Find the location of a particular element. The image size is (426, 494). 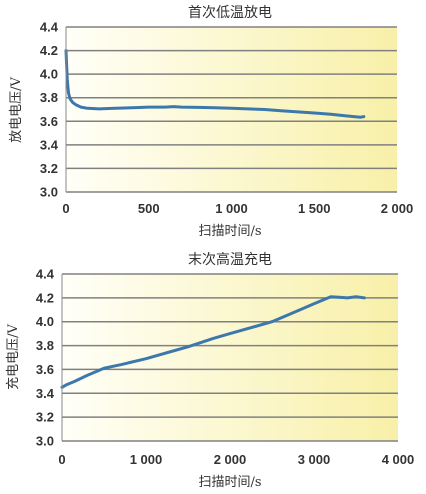

chart-2-y-tick-label: 3.6 is located at coordinates (45, 369).